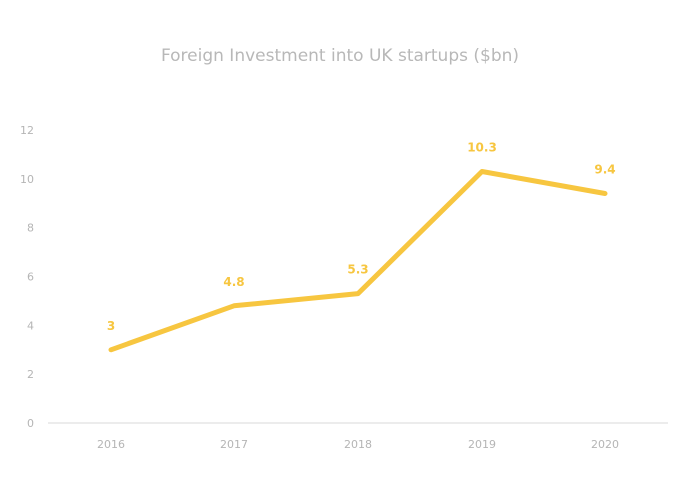 The height and width of the screenshot is (500, 690). I want to click on data-label: 3, so click(111, 326).